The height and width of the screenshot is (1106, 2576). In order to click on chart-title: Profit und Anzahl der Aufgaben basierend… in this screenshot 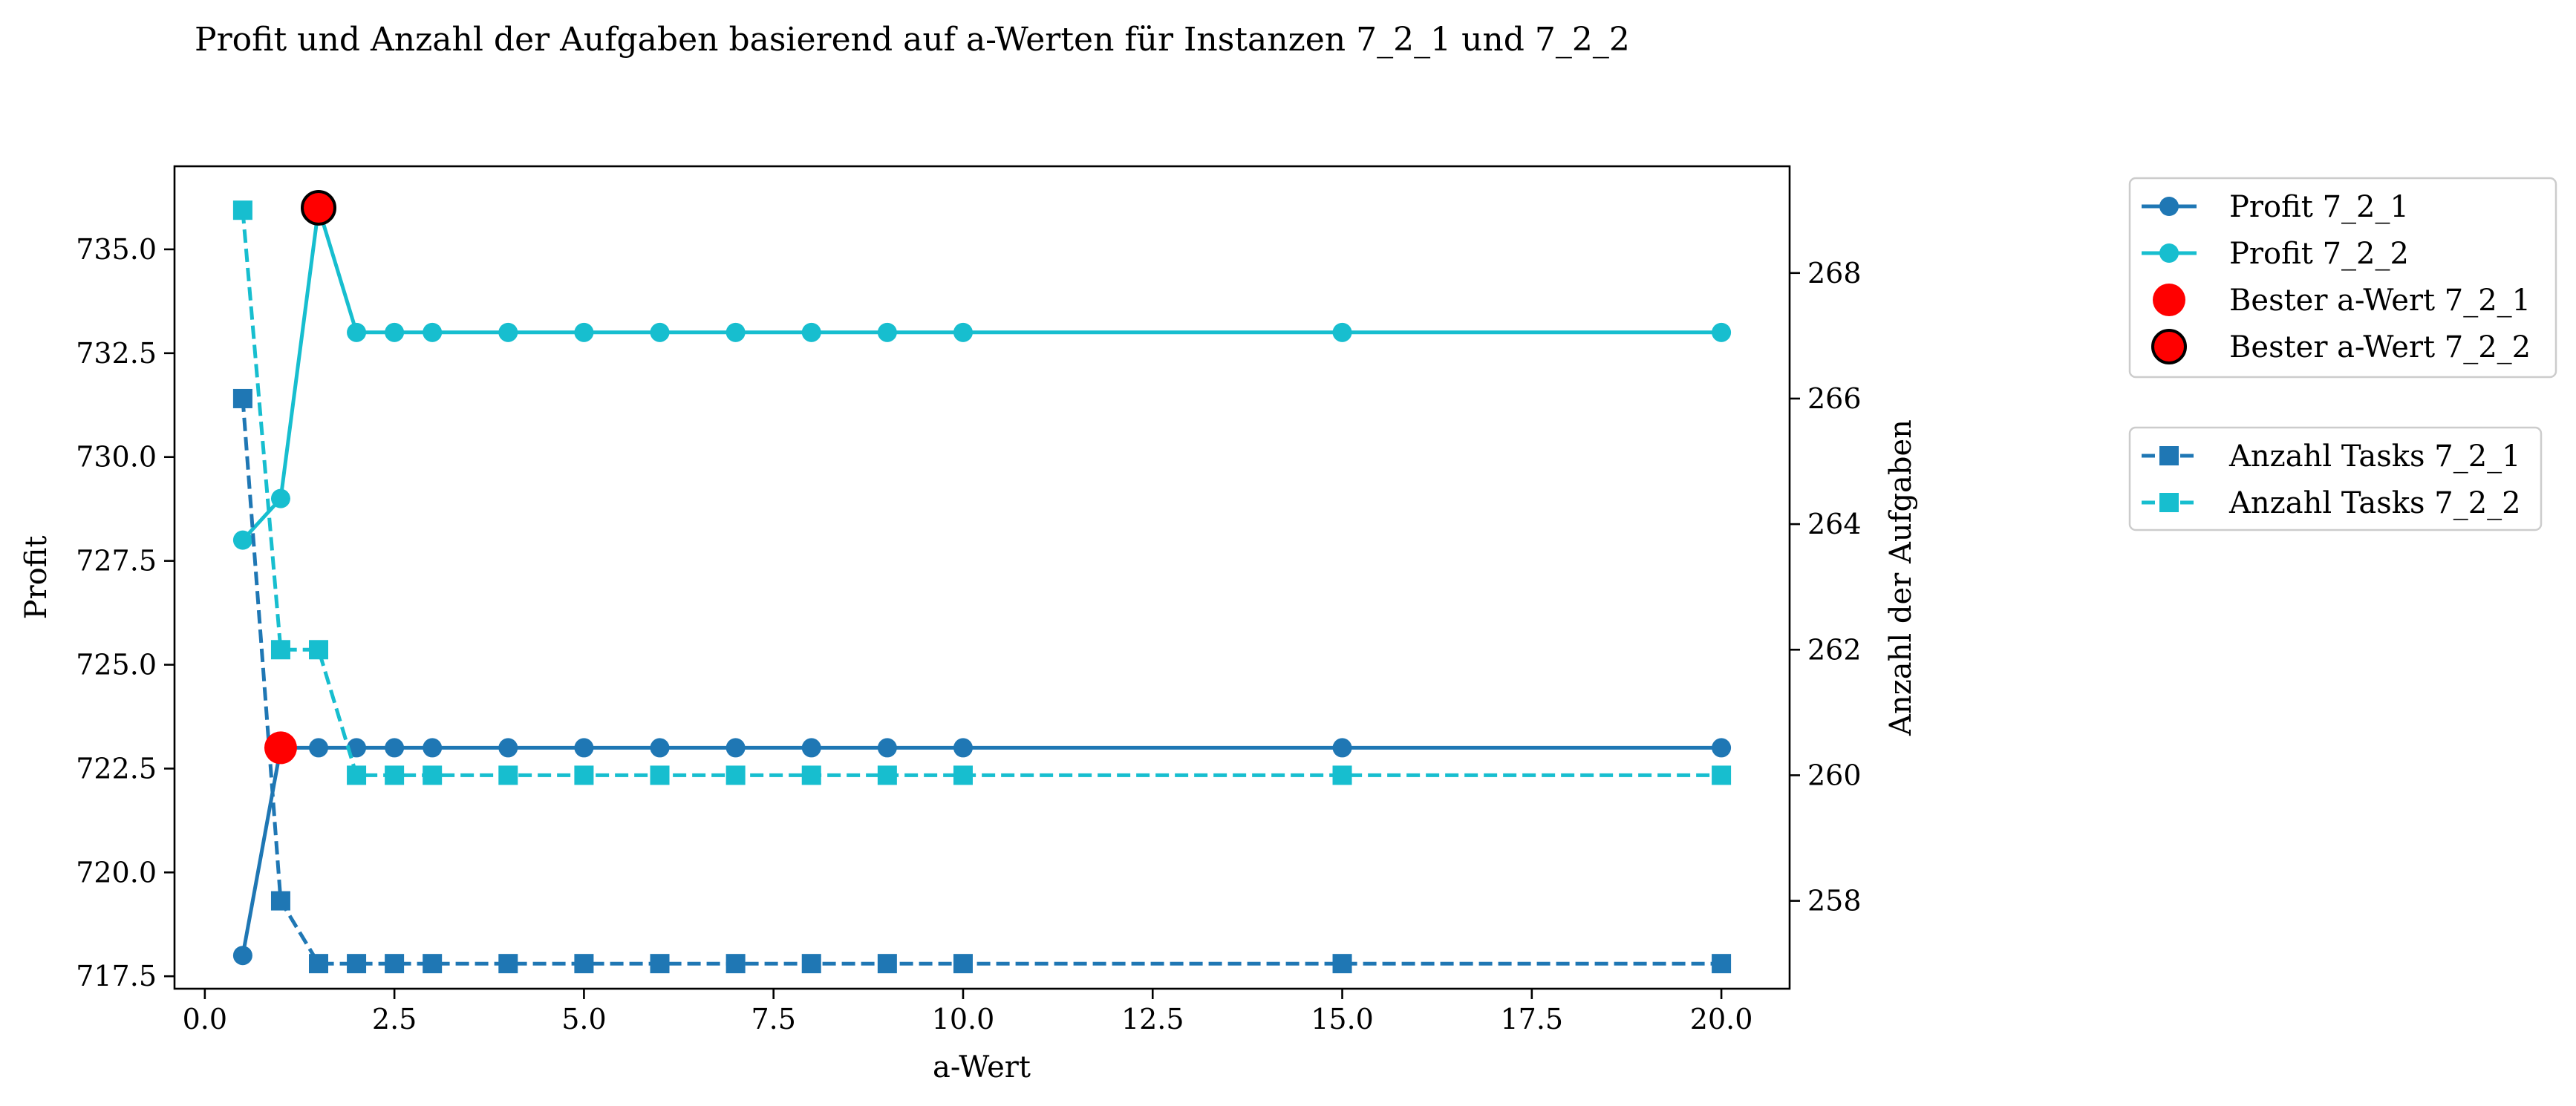, I will do `click(912, 40)`.